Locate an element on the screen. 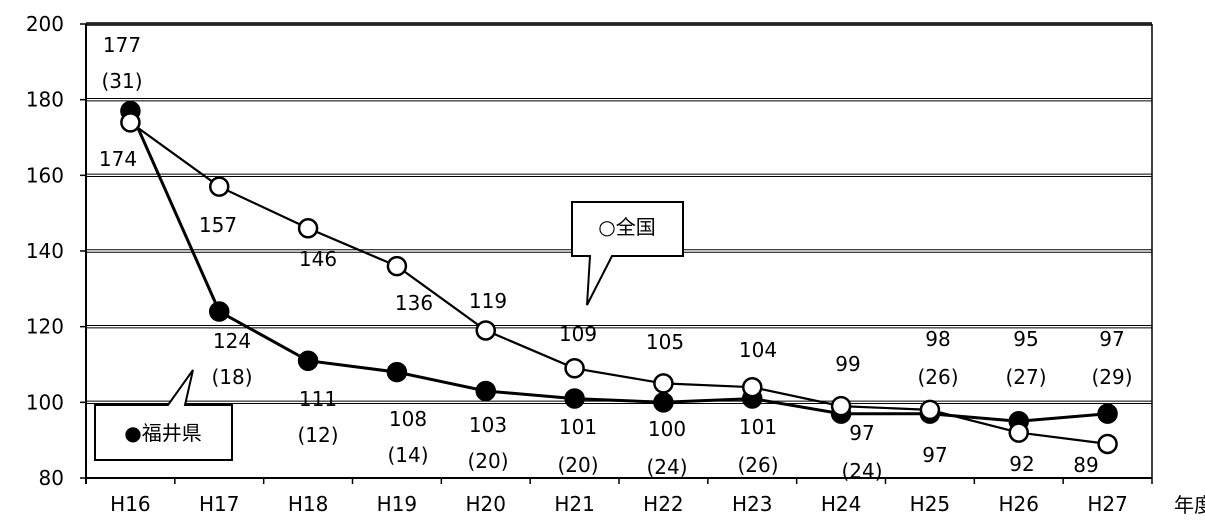 The height and width of the screenshot is (524, 1205). fukui-count-label: (31) is located at coordinates (121, 81).